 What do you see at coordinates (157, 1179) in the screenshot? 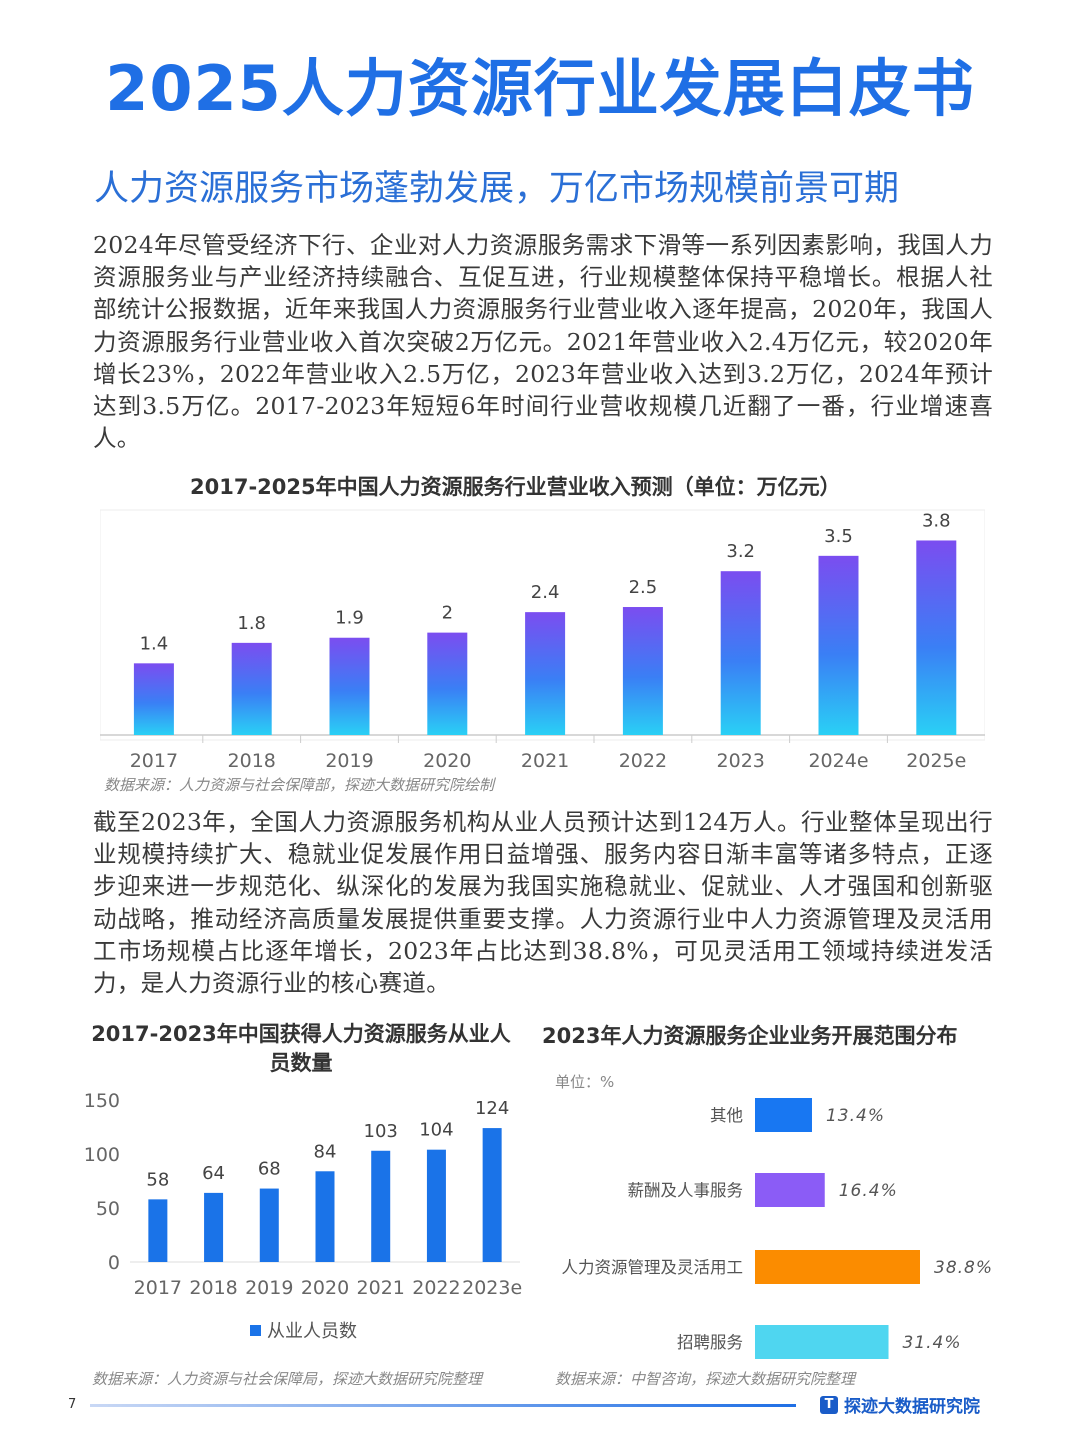
I see `staff-bar-label: 58` at bounding box center [157, 1179].